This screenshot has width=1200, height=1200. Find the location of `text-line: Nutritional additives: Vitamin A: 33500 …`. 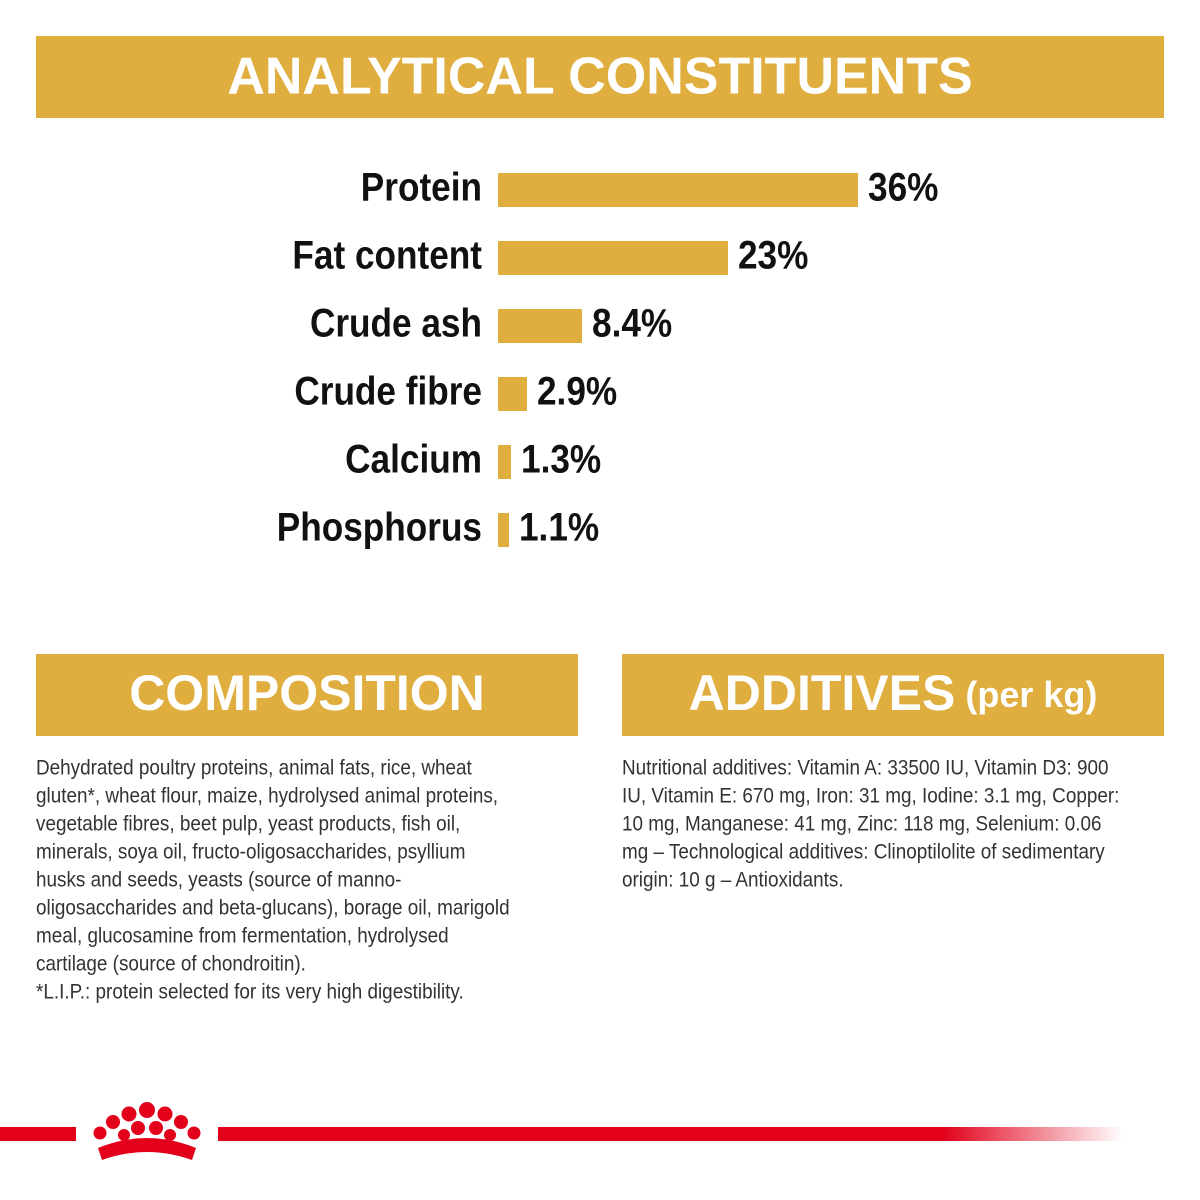

text-line: Nutritional additives: Vitamin A: 33500 … is located at coordinates (865, 768).